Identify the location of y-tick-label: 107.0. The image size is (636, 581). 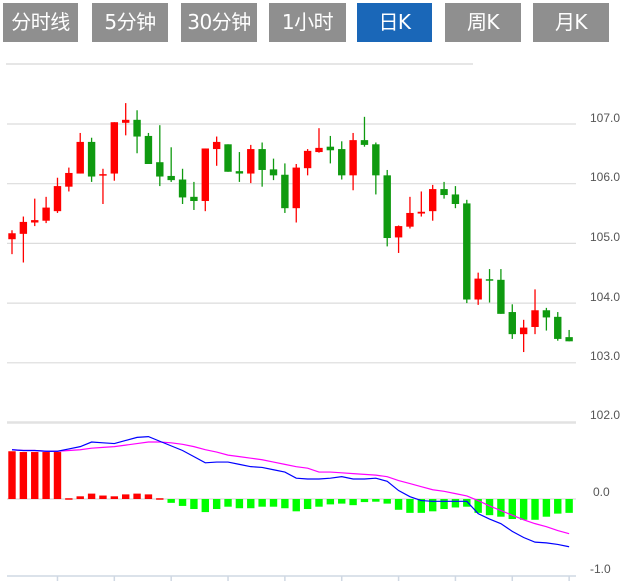
(605, 118).